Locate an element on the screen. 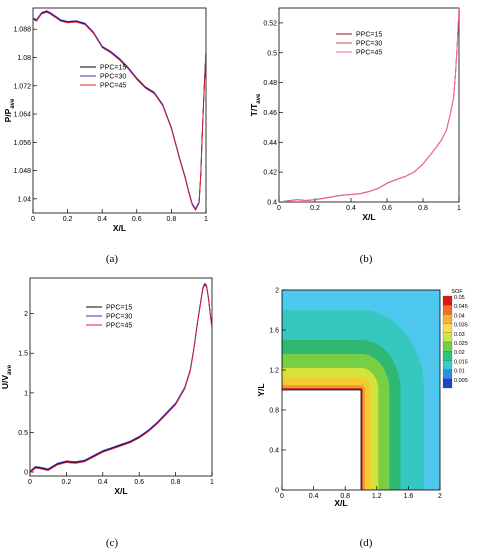 This screenshot has height=550, width=480. y-tick-label: 1.5 is located at coordinates (23, 354).